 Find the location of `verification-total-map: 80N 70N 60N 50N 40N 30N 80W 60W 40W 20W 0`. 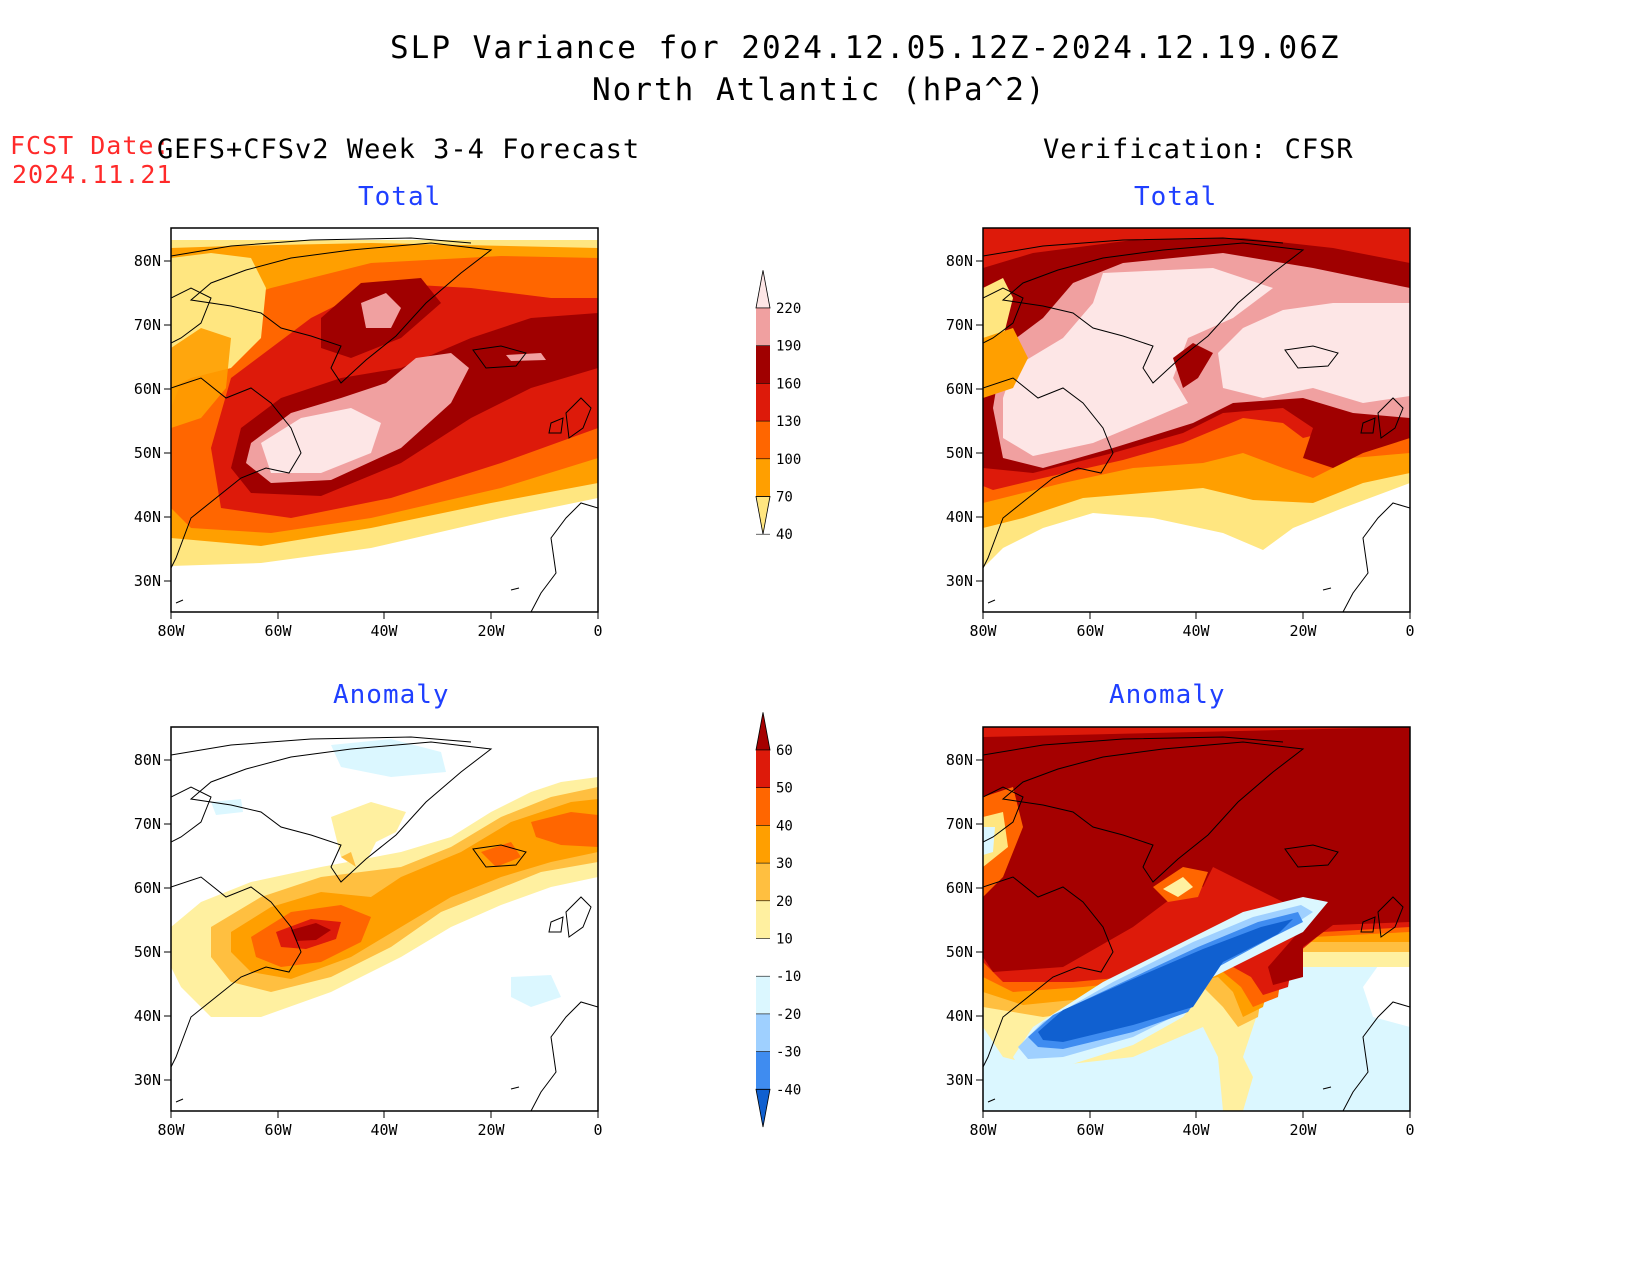

verification-total-map: 80N 70N 60N 50N 40N 30N 80W 60W 40W 20W 0 is located at coordinates (1180, 433).